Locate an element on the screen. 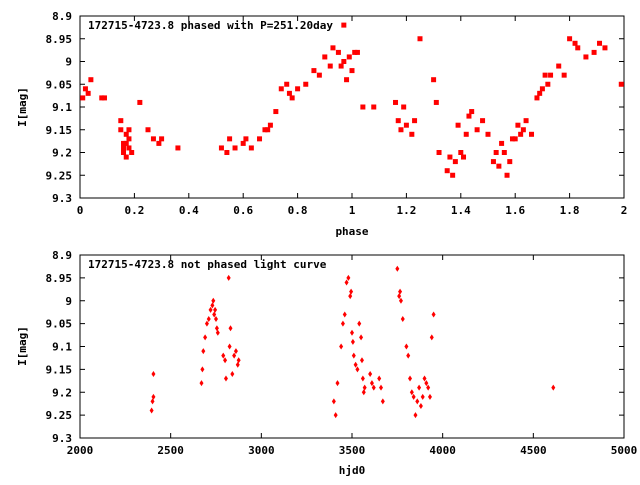 The width and height of the screenshot is (640, 485). x-tick-label: 2 is located at coordinates (624, 210).